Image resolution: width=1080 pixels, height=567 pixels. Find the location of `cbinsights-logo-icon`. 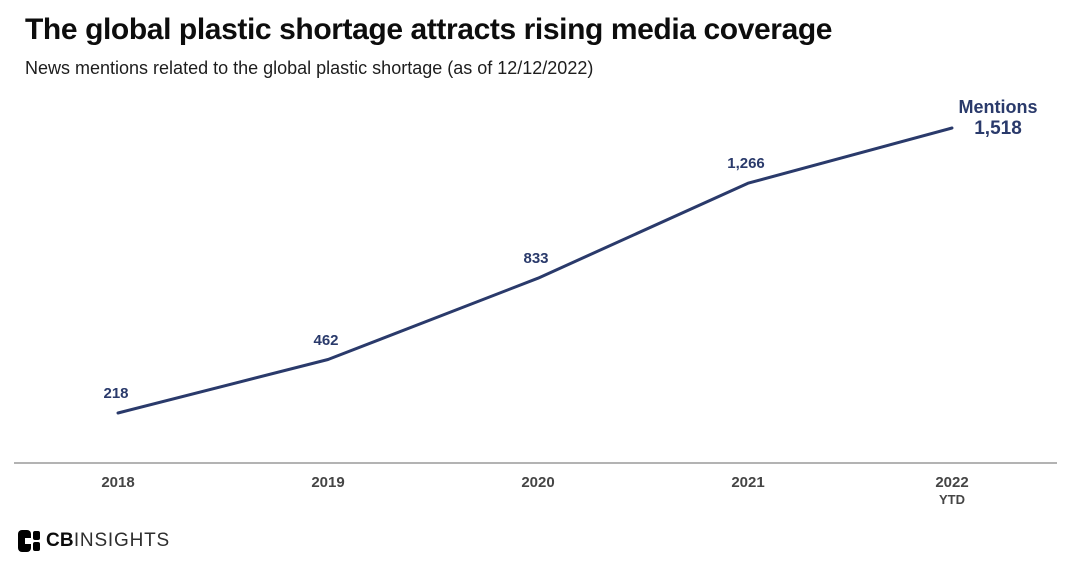

cbinsights-logo-icon is located at coordinates (29, 541).